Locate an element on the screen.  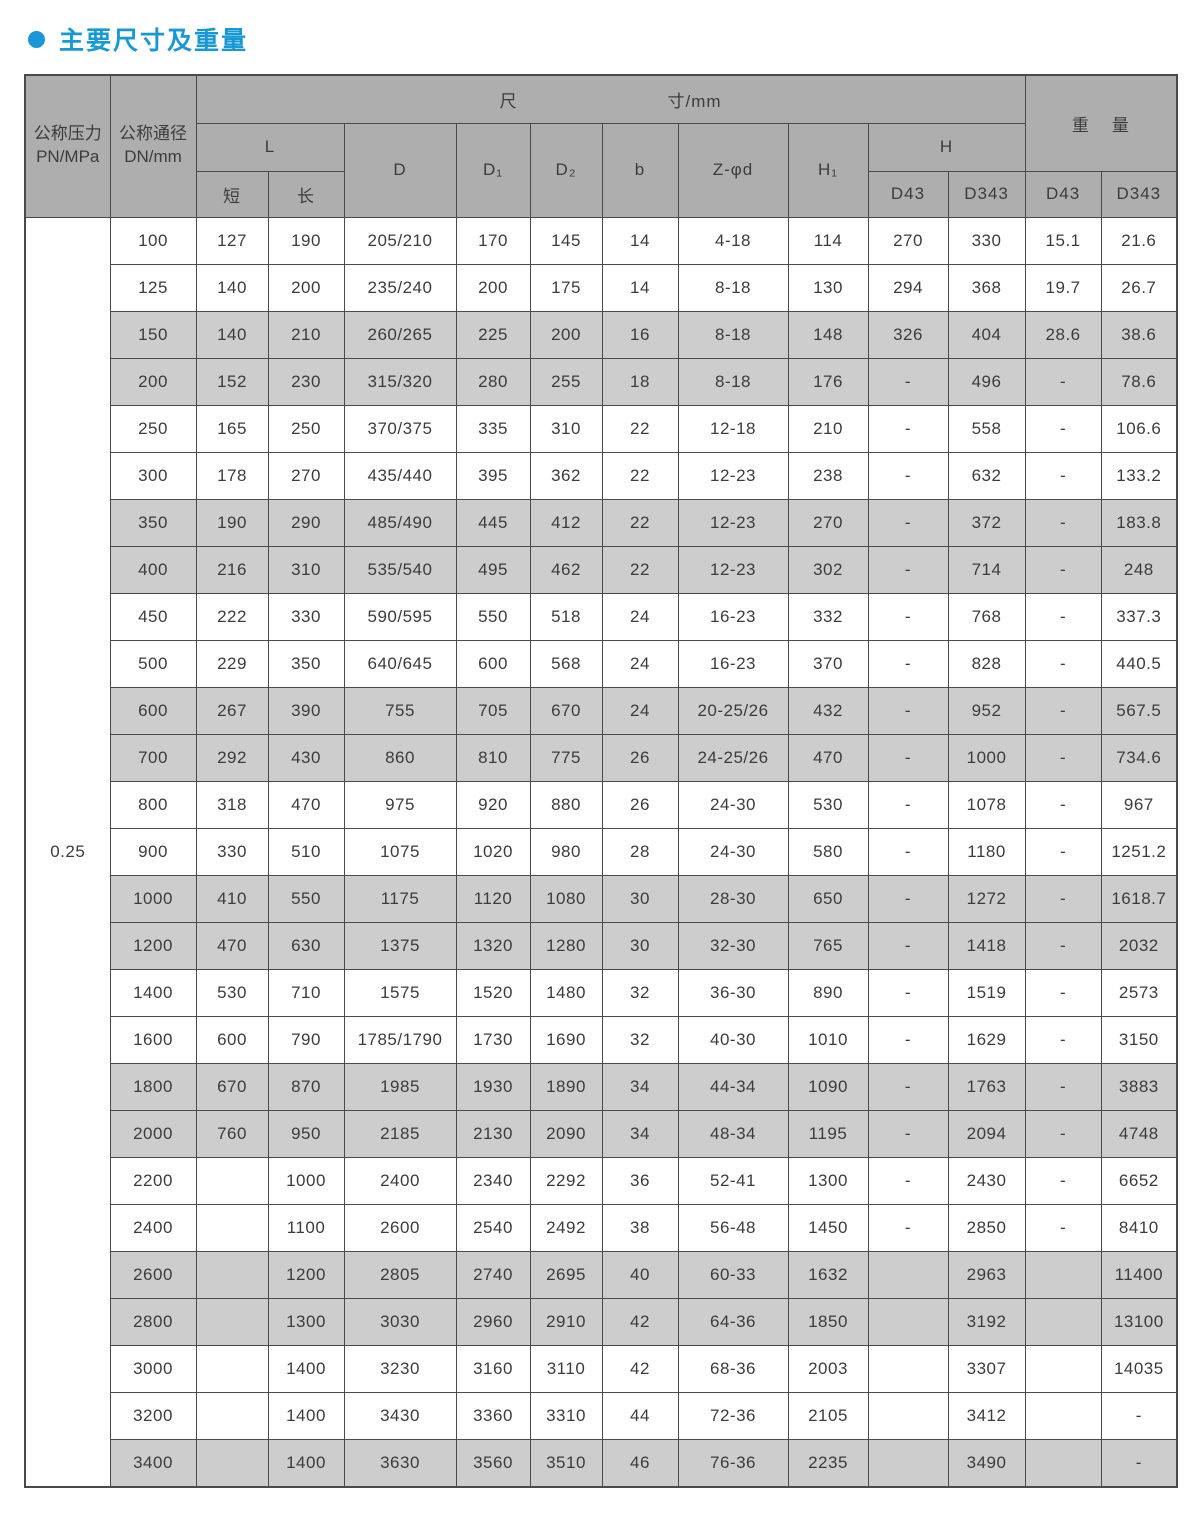
cell-h1: 270 is located at coordinates (828, 522).